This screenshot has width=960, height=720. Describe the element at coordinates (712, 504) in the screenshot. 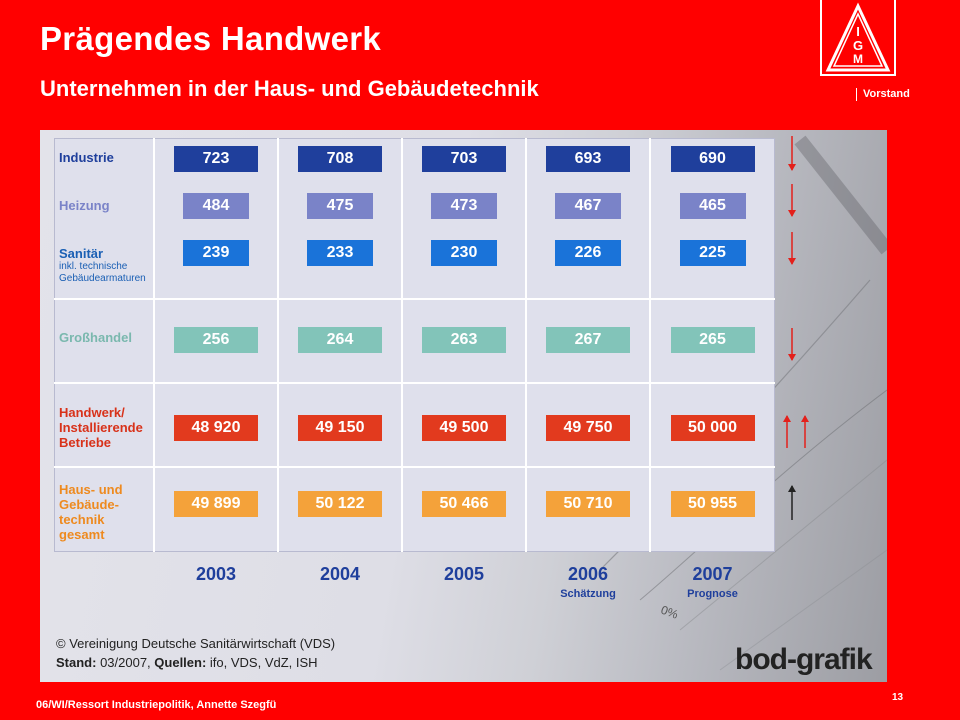

I see `value-box: 50 955` at that location.